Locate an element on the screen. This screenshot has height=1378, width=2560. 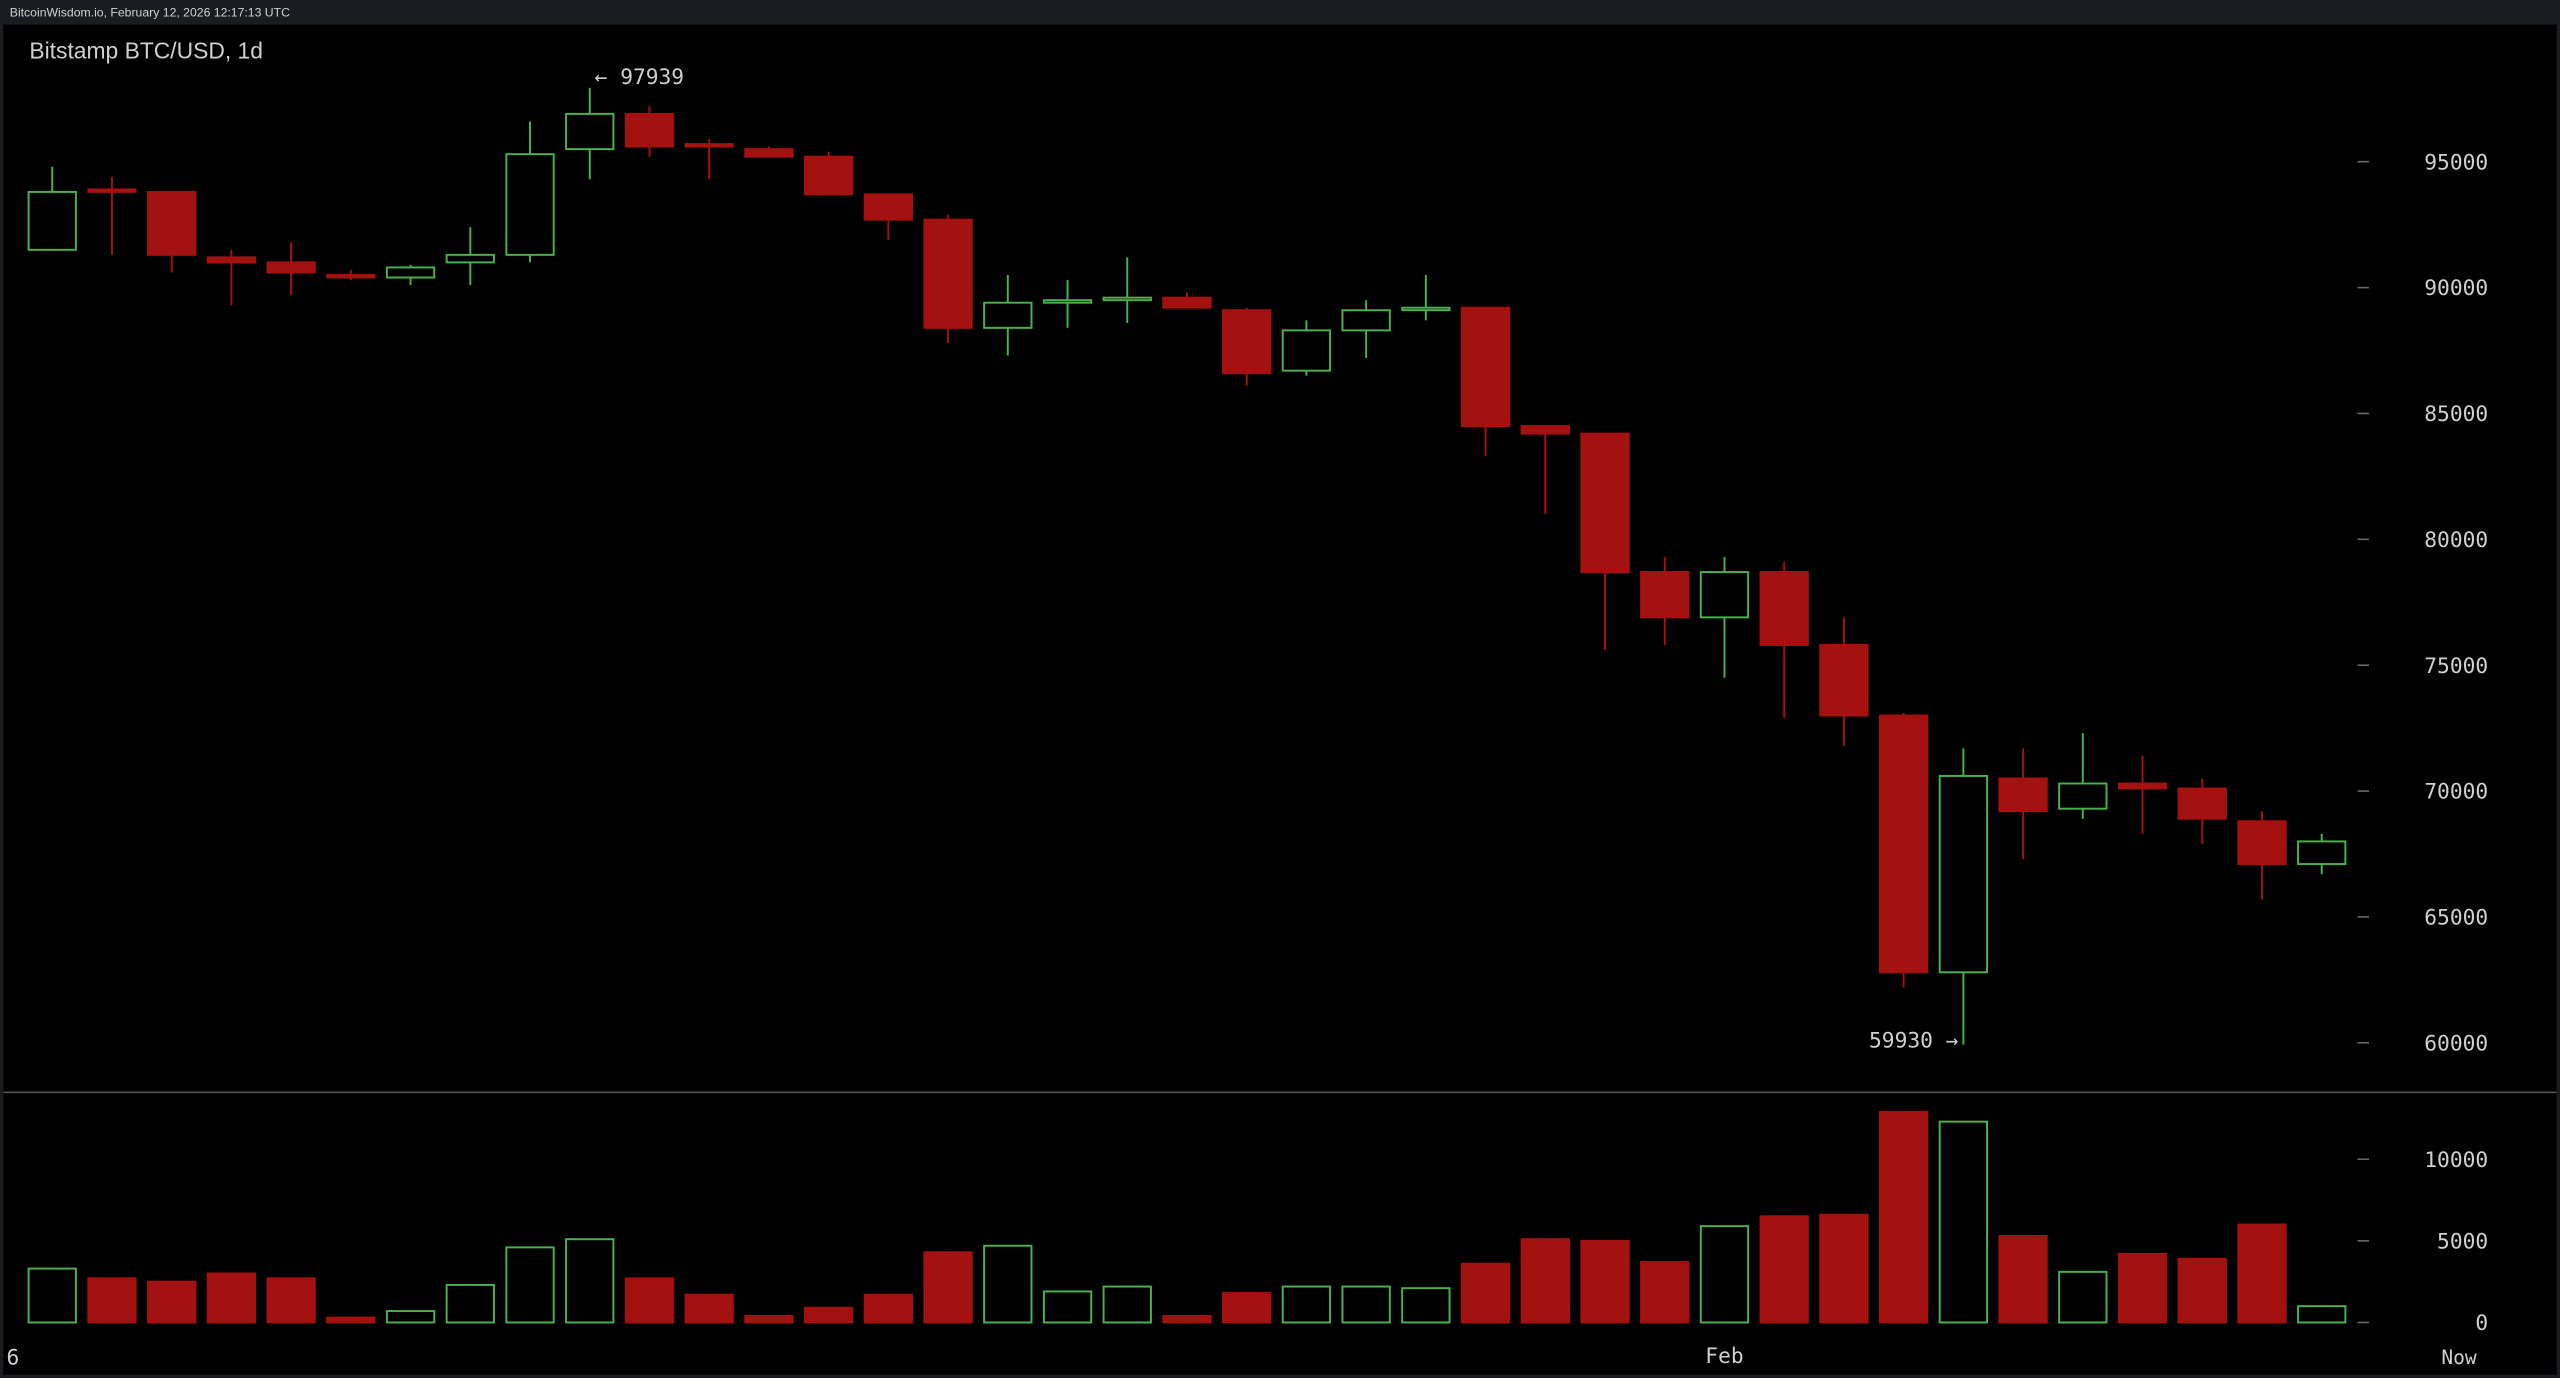
y-tick-label: 65000 is located at coordinates (2456, 918).